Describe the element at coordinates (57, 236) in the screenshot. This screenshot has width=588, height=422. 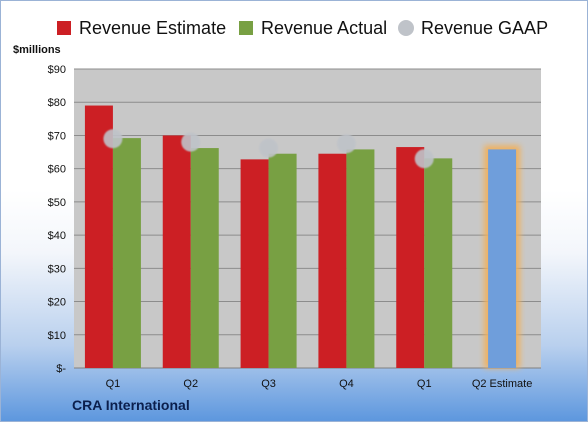
I see `y-tick-label: $40` at that location.